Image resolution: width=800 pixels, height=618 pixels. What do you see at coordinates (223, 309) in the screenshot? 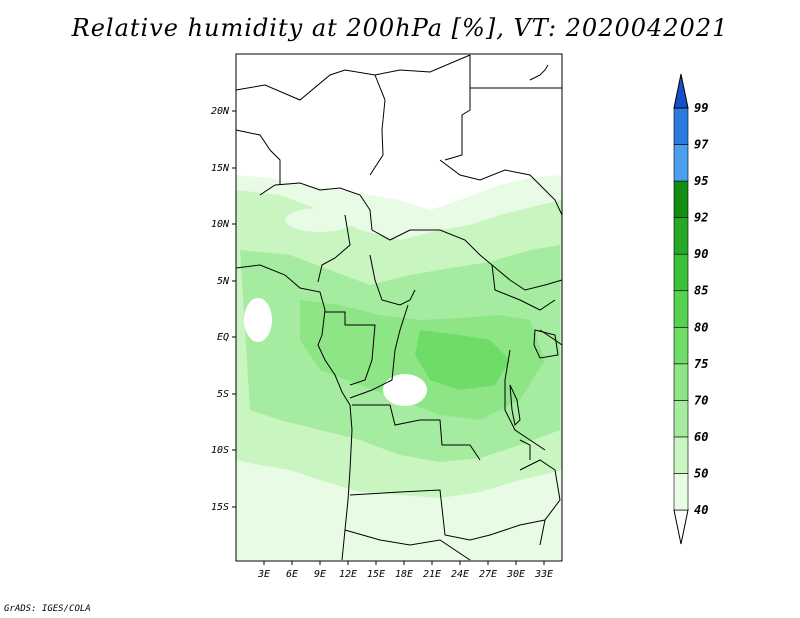
I see `y-axis: 20N 15N 10N 5N EQ 5S 10S 15S` at bounding box center [223, 309].